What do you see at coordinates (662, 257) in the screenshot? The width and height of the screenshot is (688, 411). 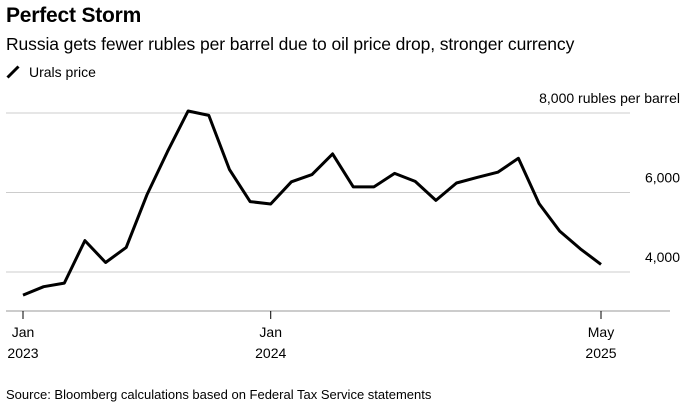 I see `y-tick-label: 4,000` at bounding box center [662, 257].